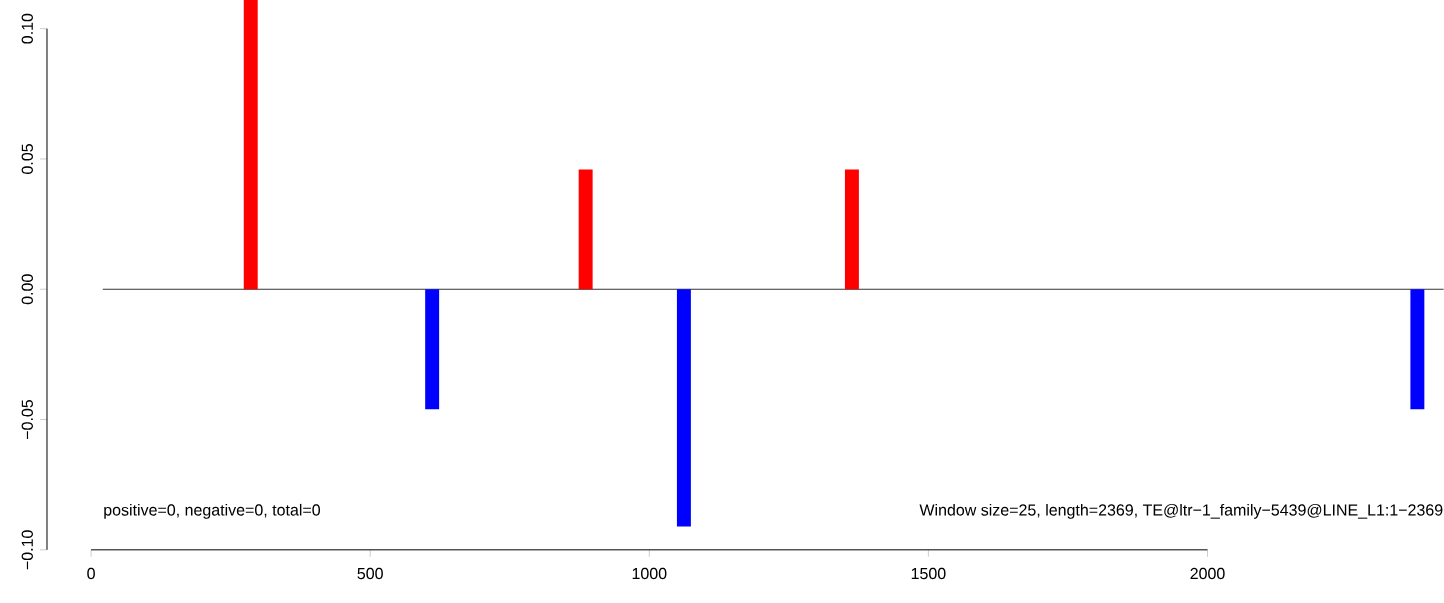 The width and height of the screenshot is (1444, 603). I want to click on annotation: Window size=25, length=2369, TE@ltr−1_family−5439@LINE_L1:1−2369, so click(1181, 511).